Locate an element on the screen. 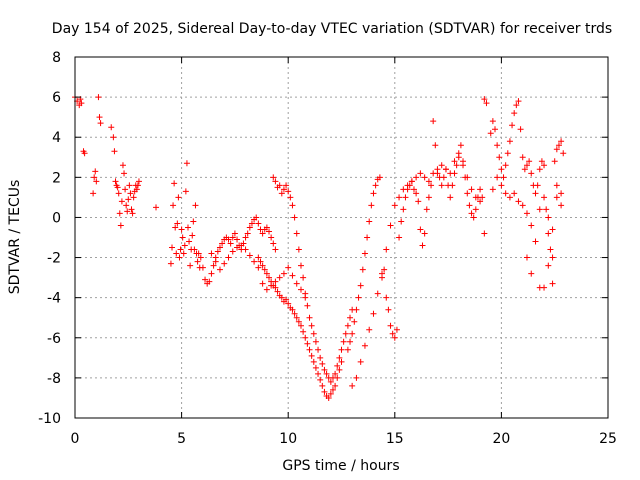 This screenshot has width=640, height=480. y-tick-label: -4 is located at coordinates (54, 299).